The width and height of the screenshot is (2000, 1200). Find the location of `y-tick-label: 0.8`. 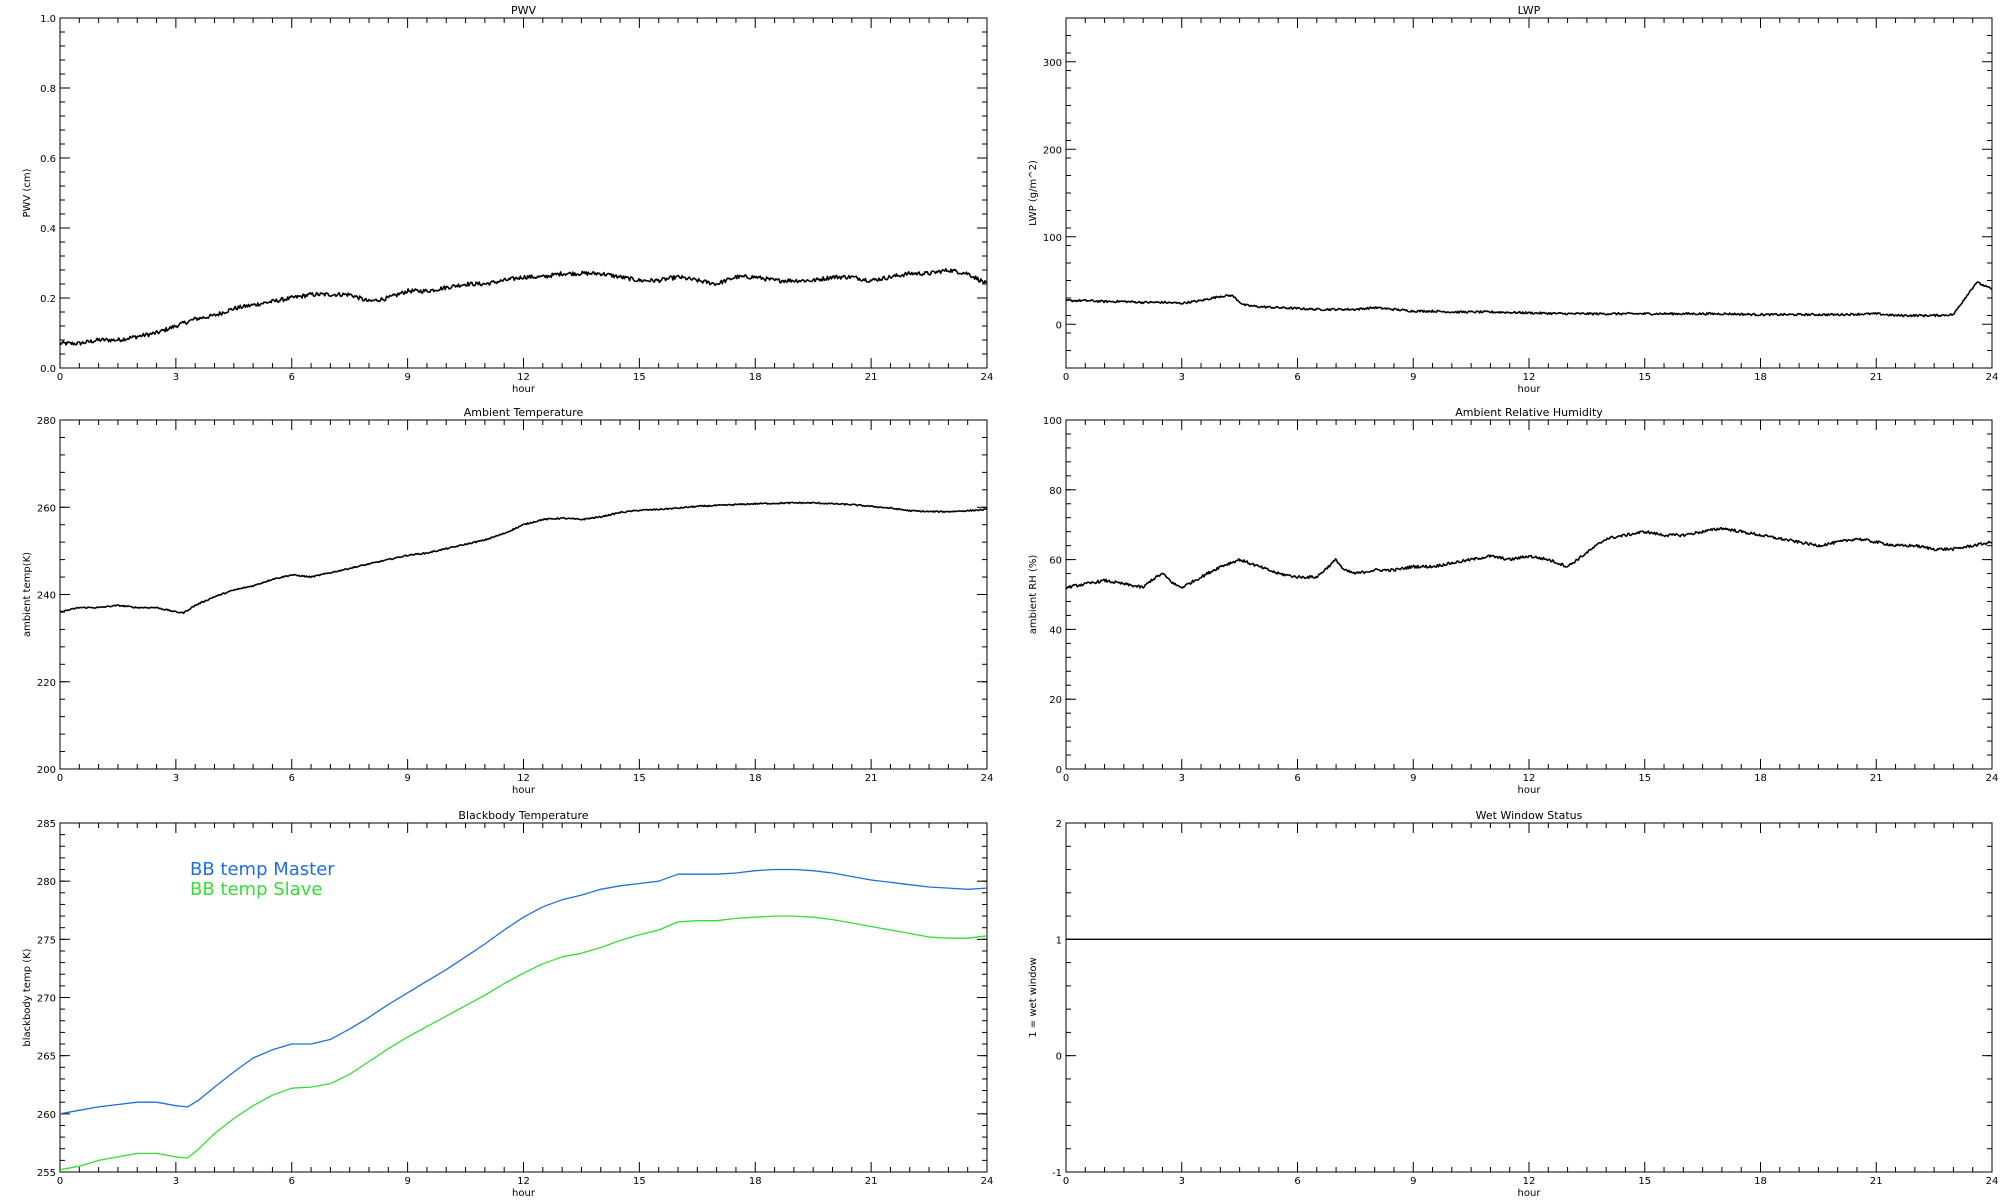

y-tick-label: 0.8 is located at coordinates (48, 89).